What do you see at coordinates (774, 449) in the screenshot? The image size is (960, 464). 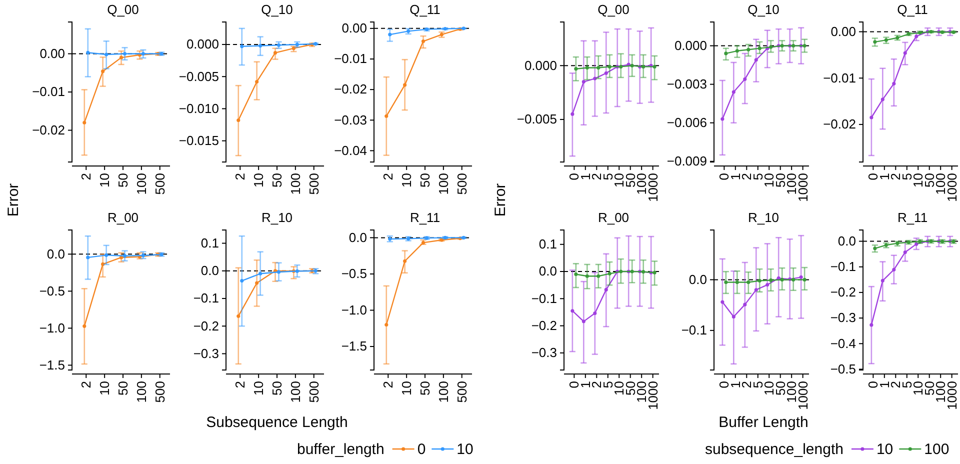 I see `legend-title: subsequence_length` at bounding box center [774, 449].